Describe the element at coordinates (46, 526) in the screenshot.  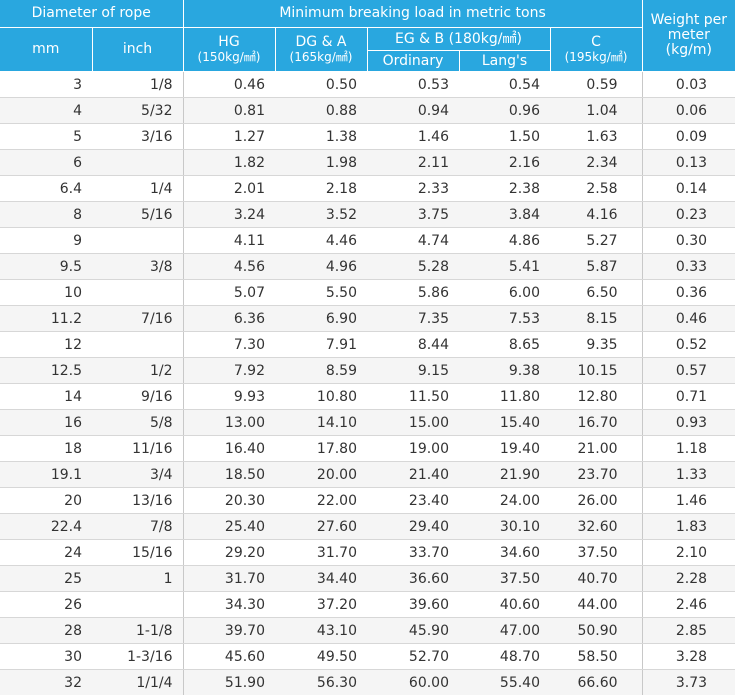
I see `cell-mm: 22.4` at that location.